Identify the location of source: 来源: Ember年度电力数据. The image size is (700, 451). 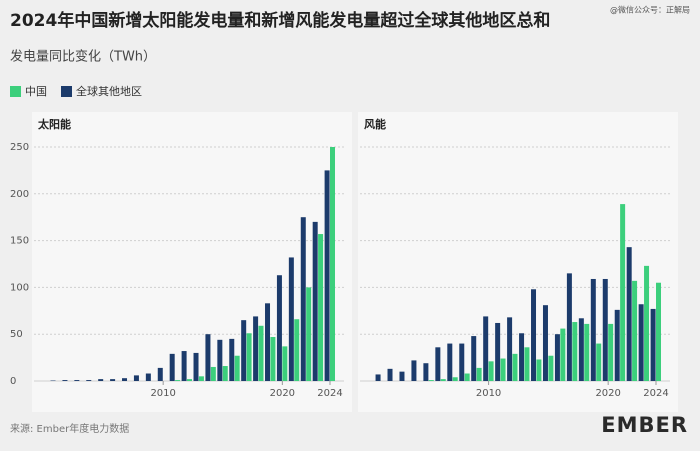
(69, 428).